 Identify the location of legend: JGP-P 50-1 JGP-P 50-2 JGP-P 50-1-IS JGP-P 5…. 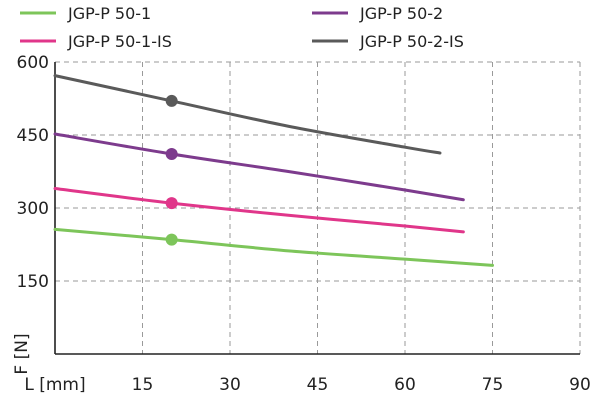
(242, 27).